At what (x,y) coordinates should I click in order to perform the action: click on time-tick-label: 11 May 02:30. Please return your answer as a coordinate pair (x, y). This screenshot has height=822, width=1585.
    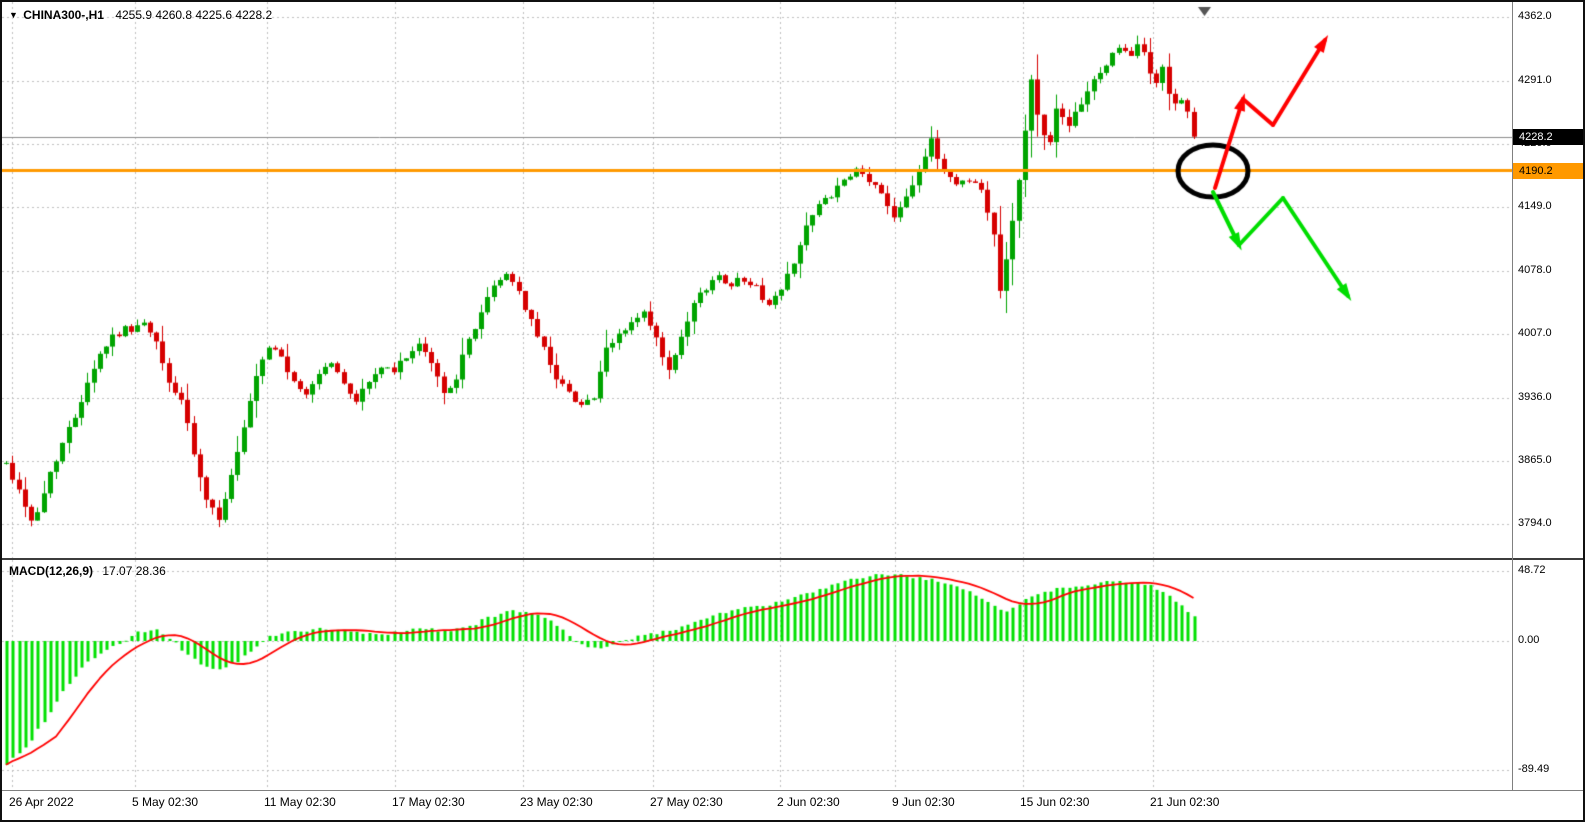
    Looking at the image, I should click on (300, 802).